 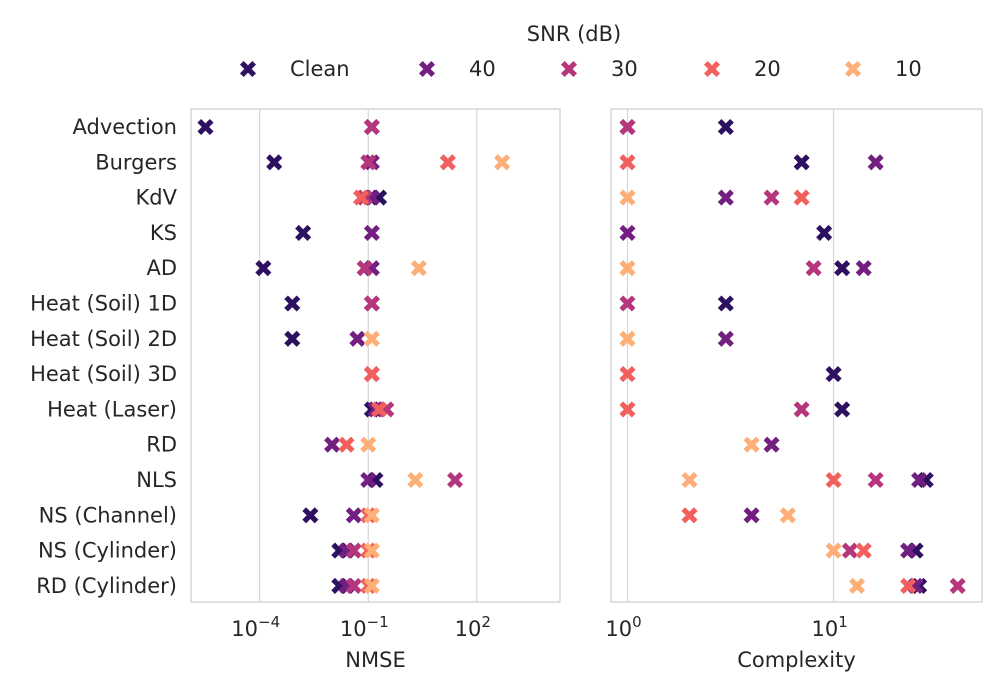 I want to click on x-tick-label: 10¹, so click(x=829, y=627).